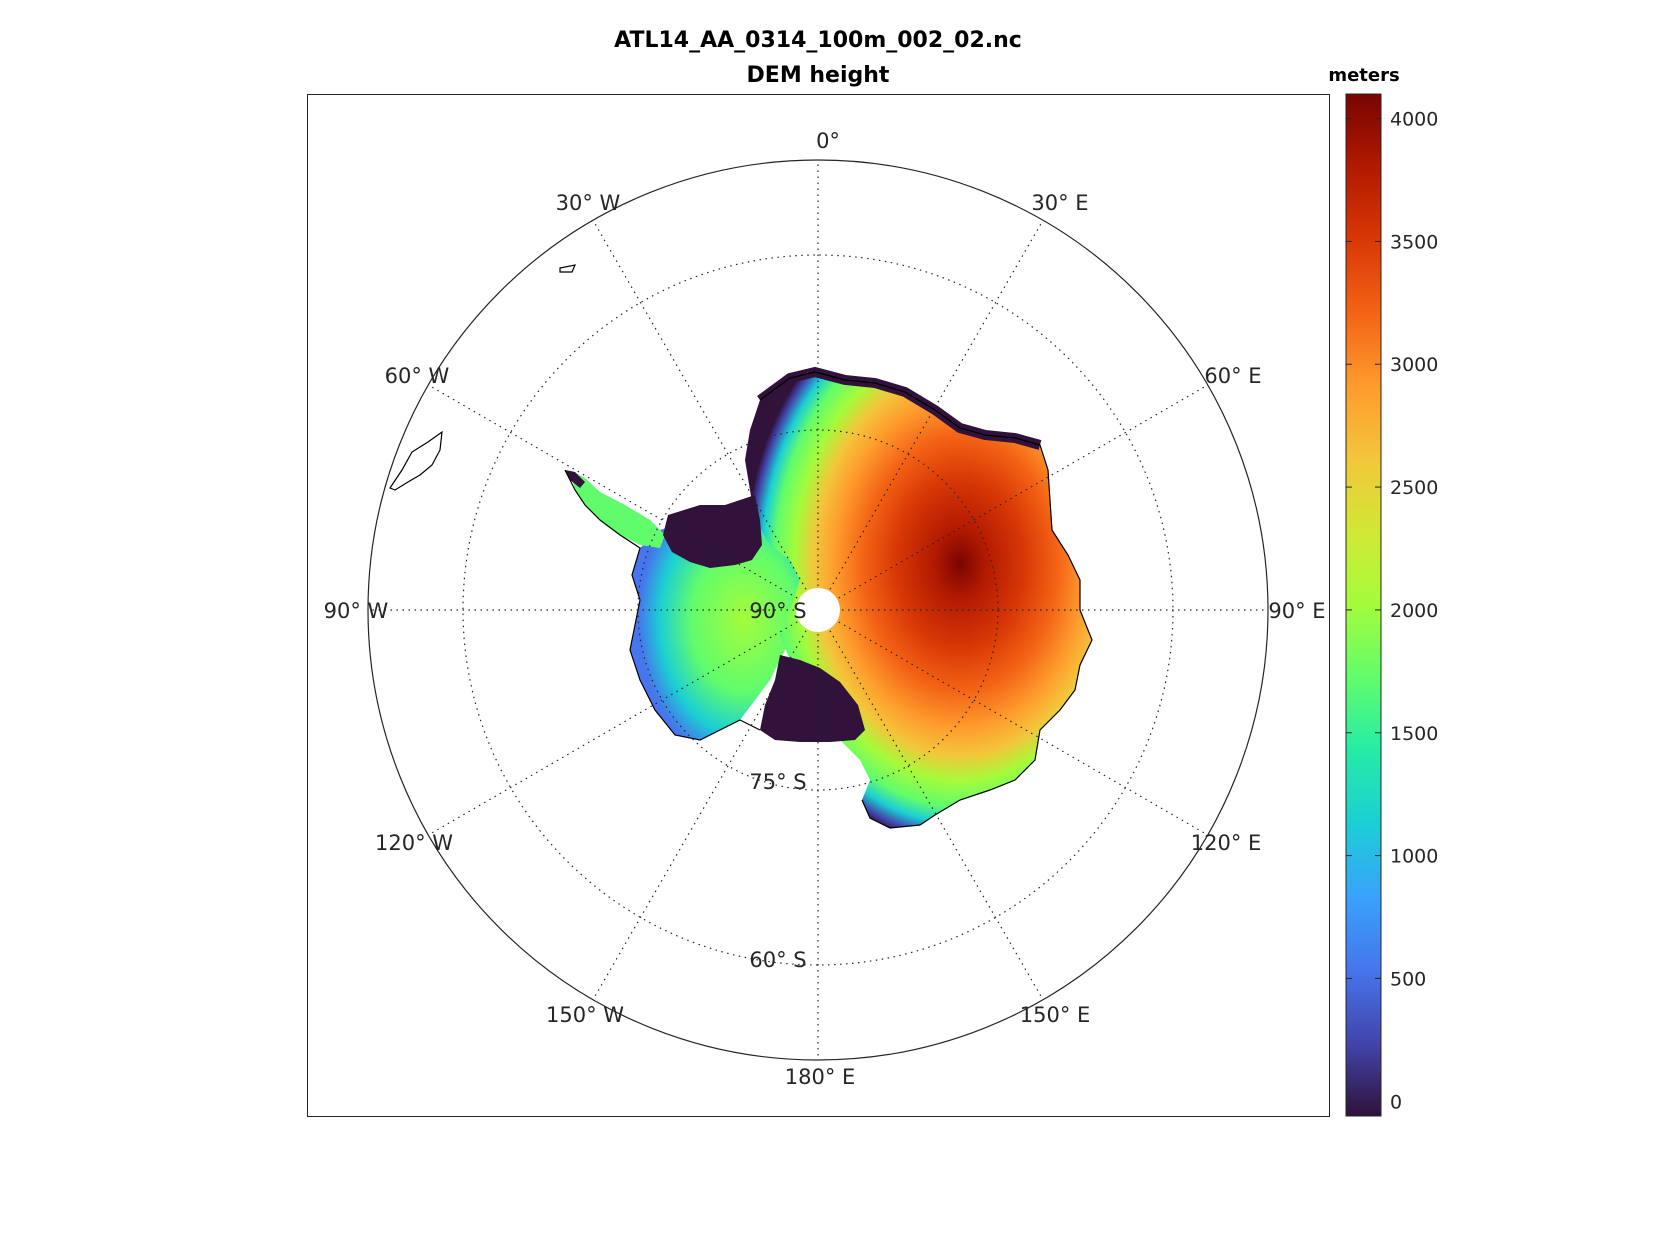  What do you see at coordinates (1055, 1015) in the screenshot?
I see `label-150e: 150° E` at bounding box center [1055, 1015].